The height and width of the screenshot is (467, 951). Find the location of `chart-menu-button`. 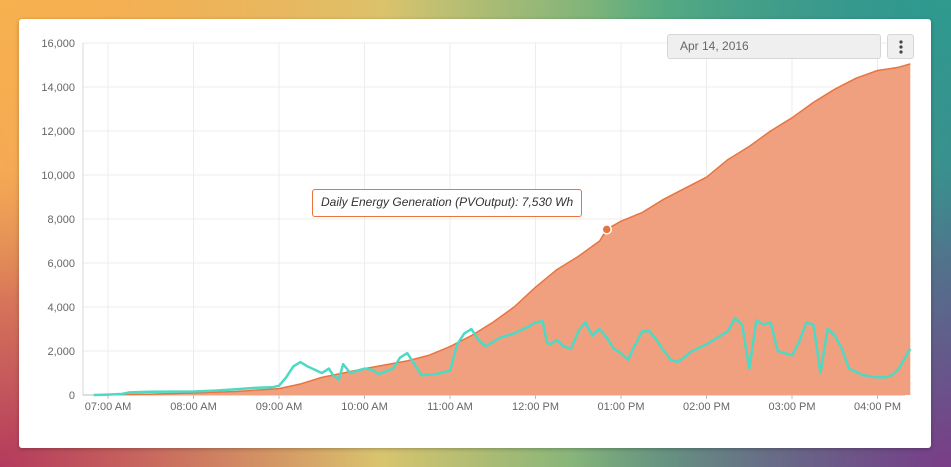

chart-menu-button is located at coordinates (900, 46).